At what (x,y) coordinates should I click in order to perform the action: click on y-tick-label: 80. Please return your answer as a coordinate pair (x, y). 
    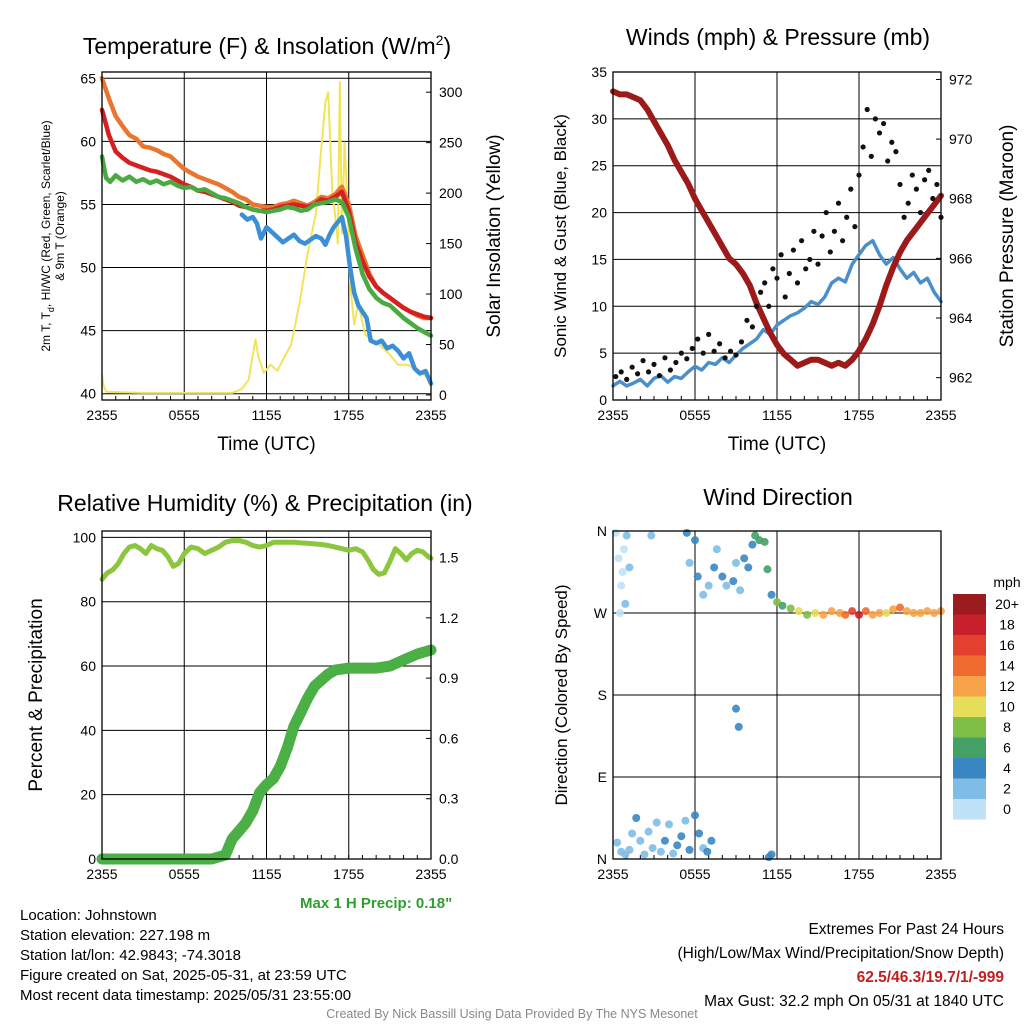
    Looking at the image, I should click on (88, 602).